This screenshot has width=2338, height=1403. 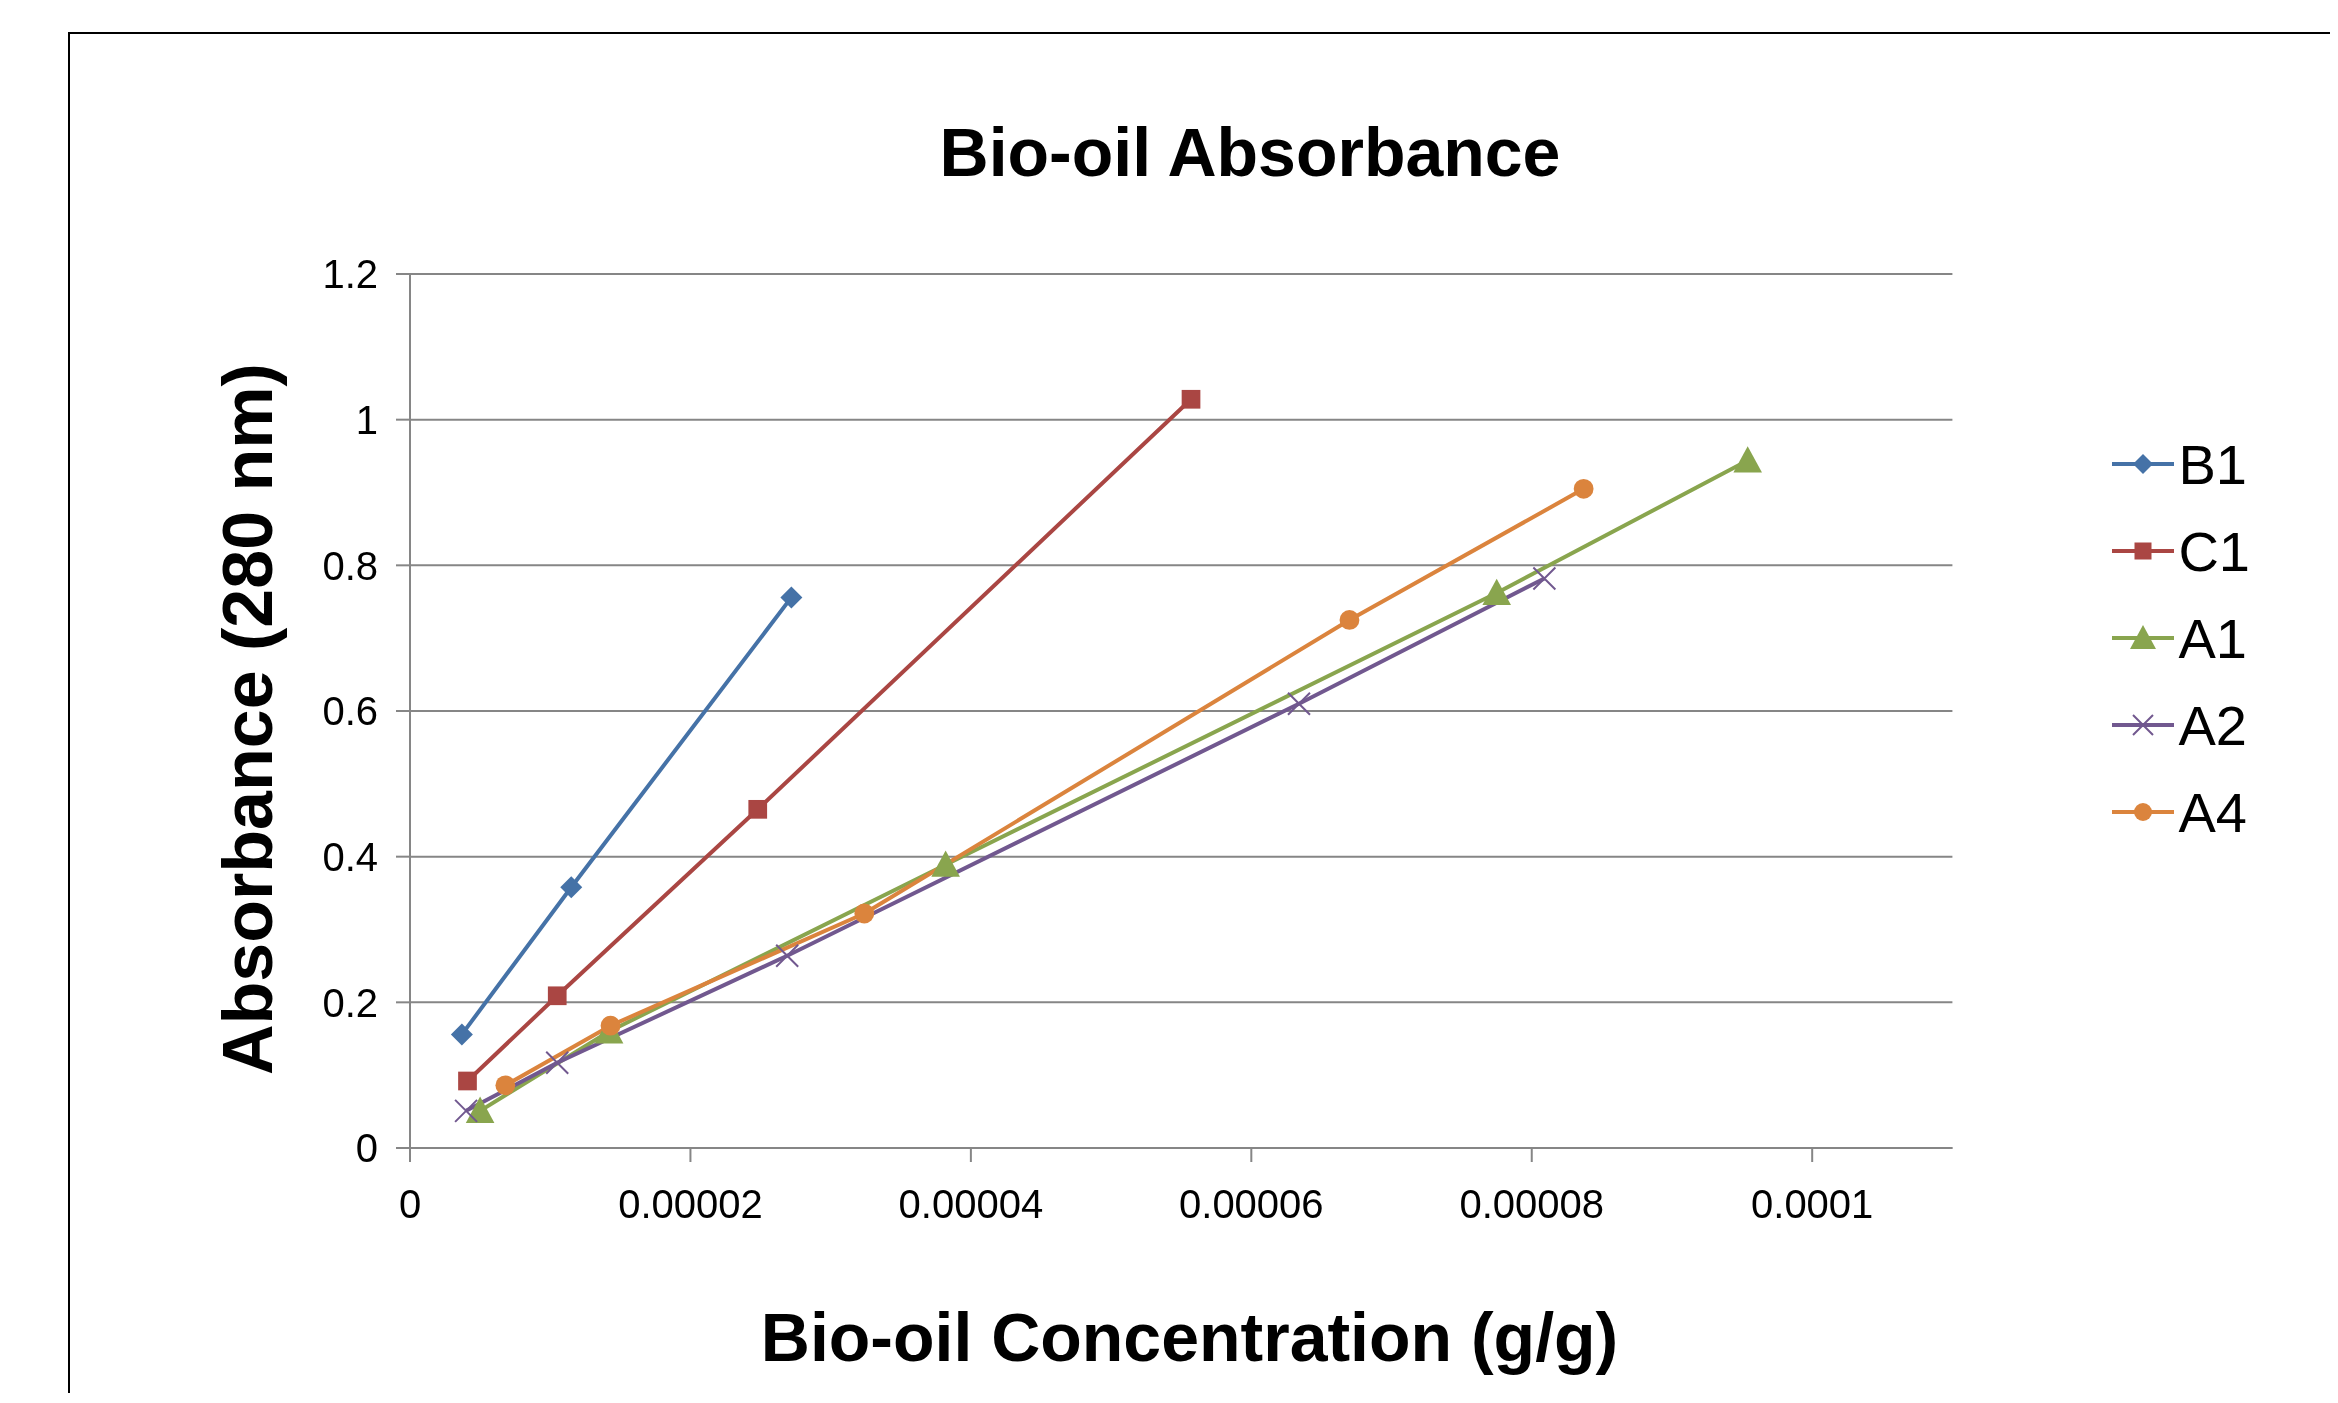 What do you see at coordinates (350, 274) in the screenshot?
I see `y-tick-label: 1.2` at bounding box center [350, 274].